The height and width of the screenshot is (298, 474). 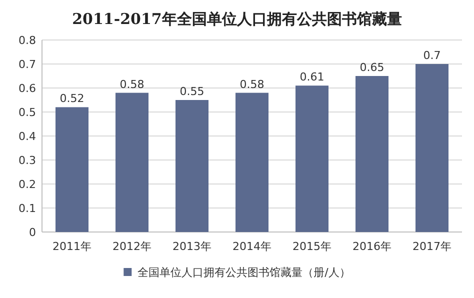 I want to click on y-tick-label: 0.4, so click(x=27, y=136).